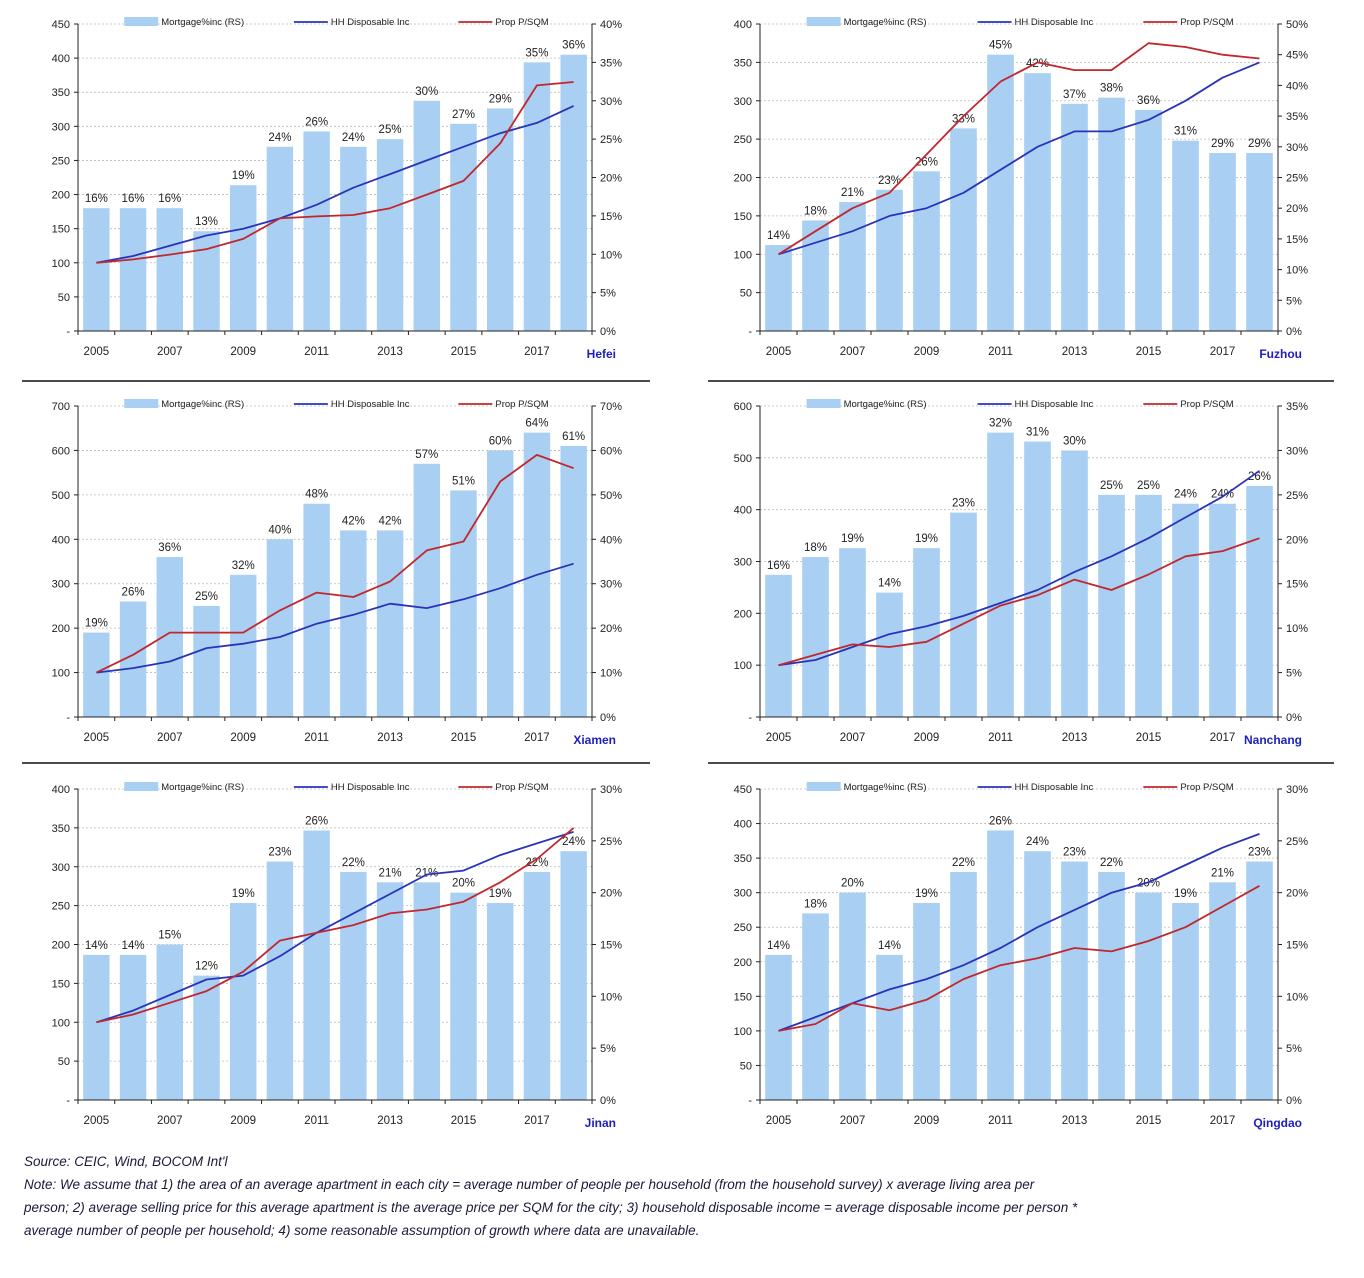  I want to click on bar-label-2006: 18%, so click(815, 548).